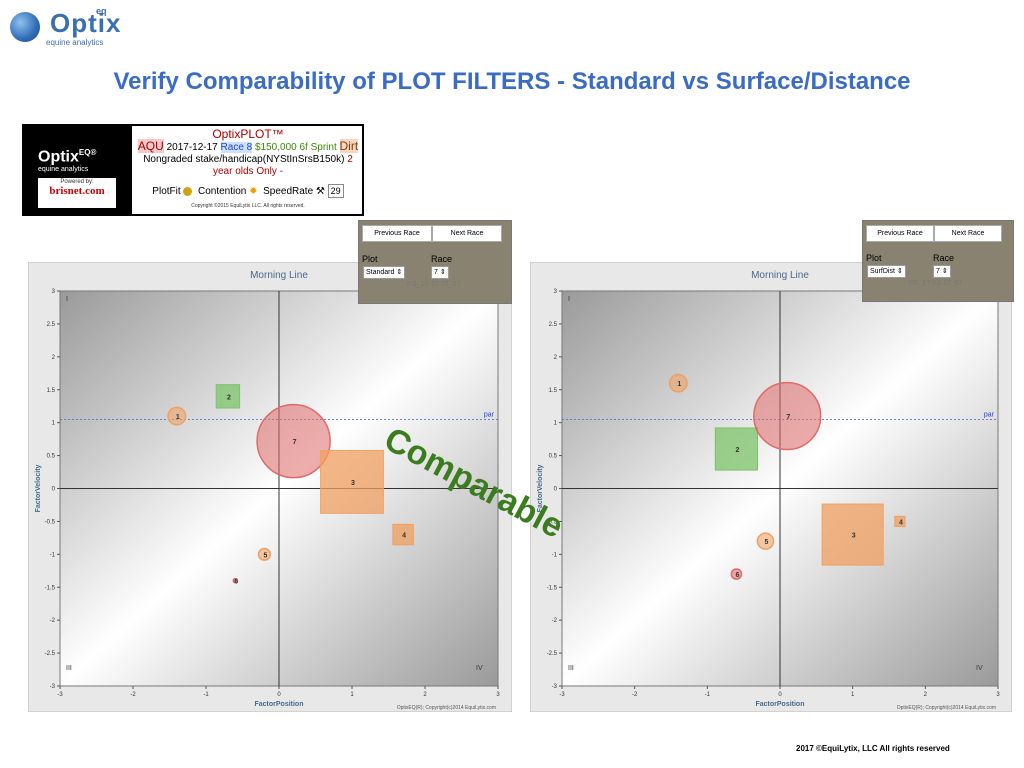 This screenshot has width=1024, height=768. I want to click on y-tick-label: 1.5, so click(553, 391).